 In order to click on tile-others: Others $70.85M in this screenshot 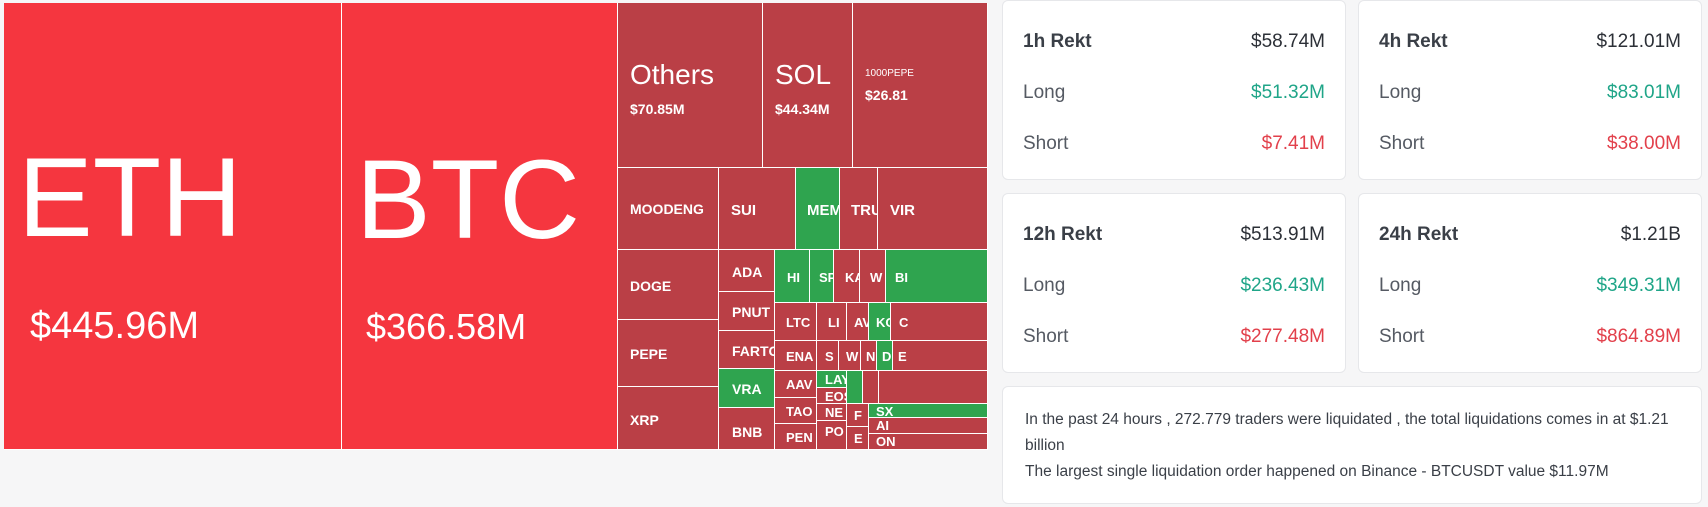, I will do `click(690, 85)`.